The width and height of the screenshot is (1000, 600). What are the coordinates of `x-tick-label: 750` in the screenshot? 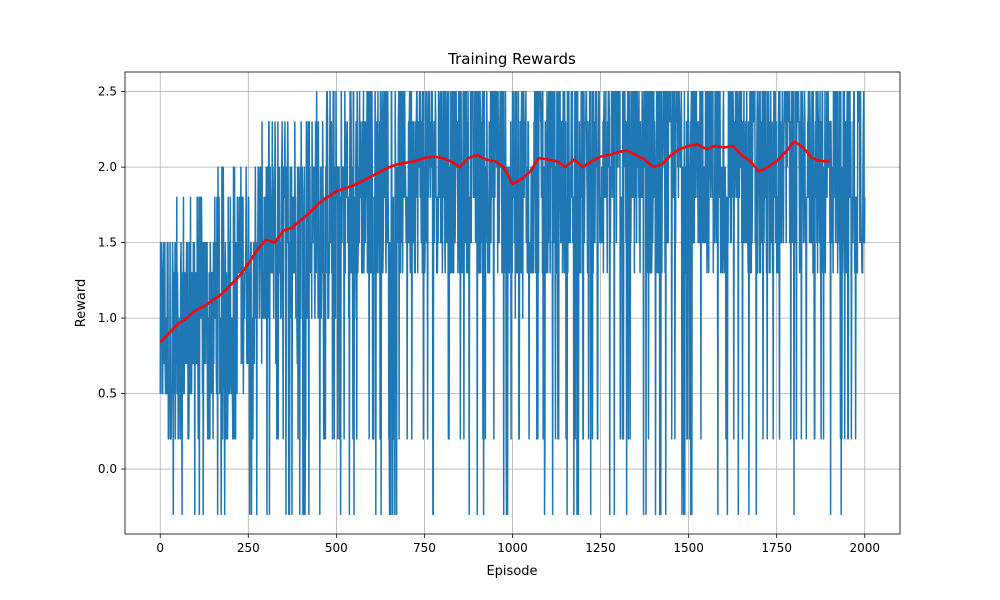 It's located at (424, 548).